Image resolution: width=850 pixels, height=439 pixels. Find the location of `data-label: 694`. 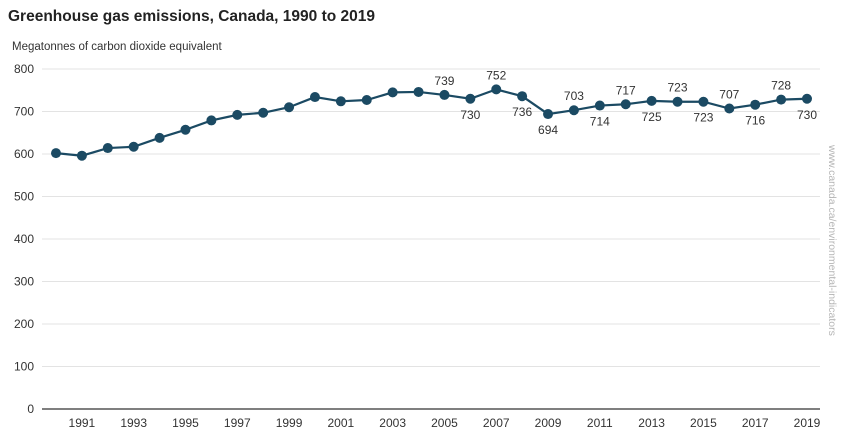

data-label: 694 is located at coordinates (548, 130).